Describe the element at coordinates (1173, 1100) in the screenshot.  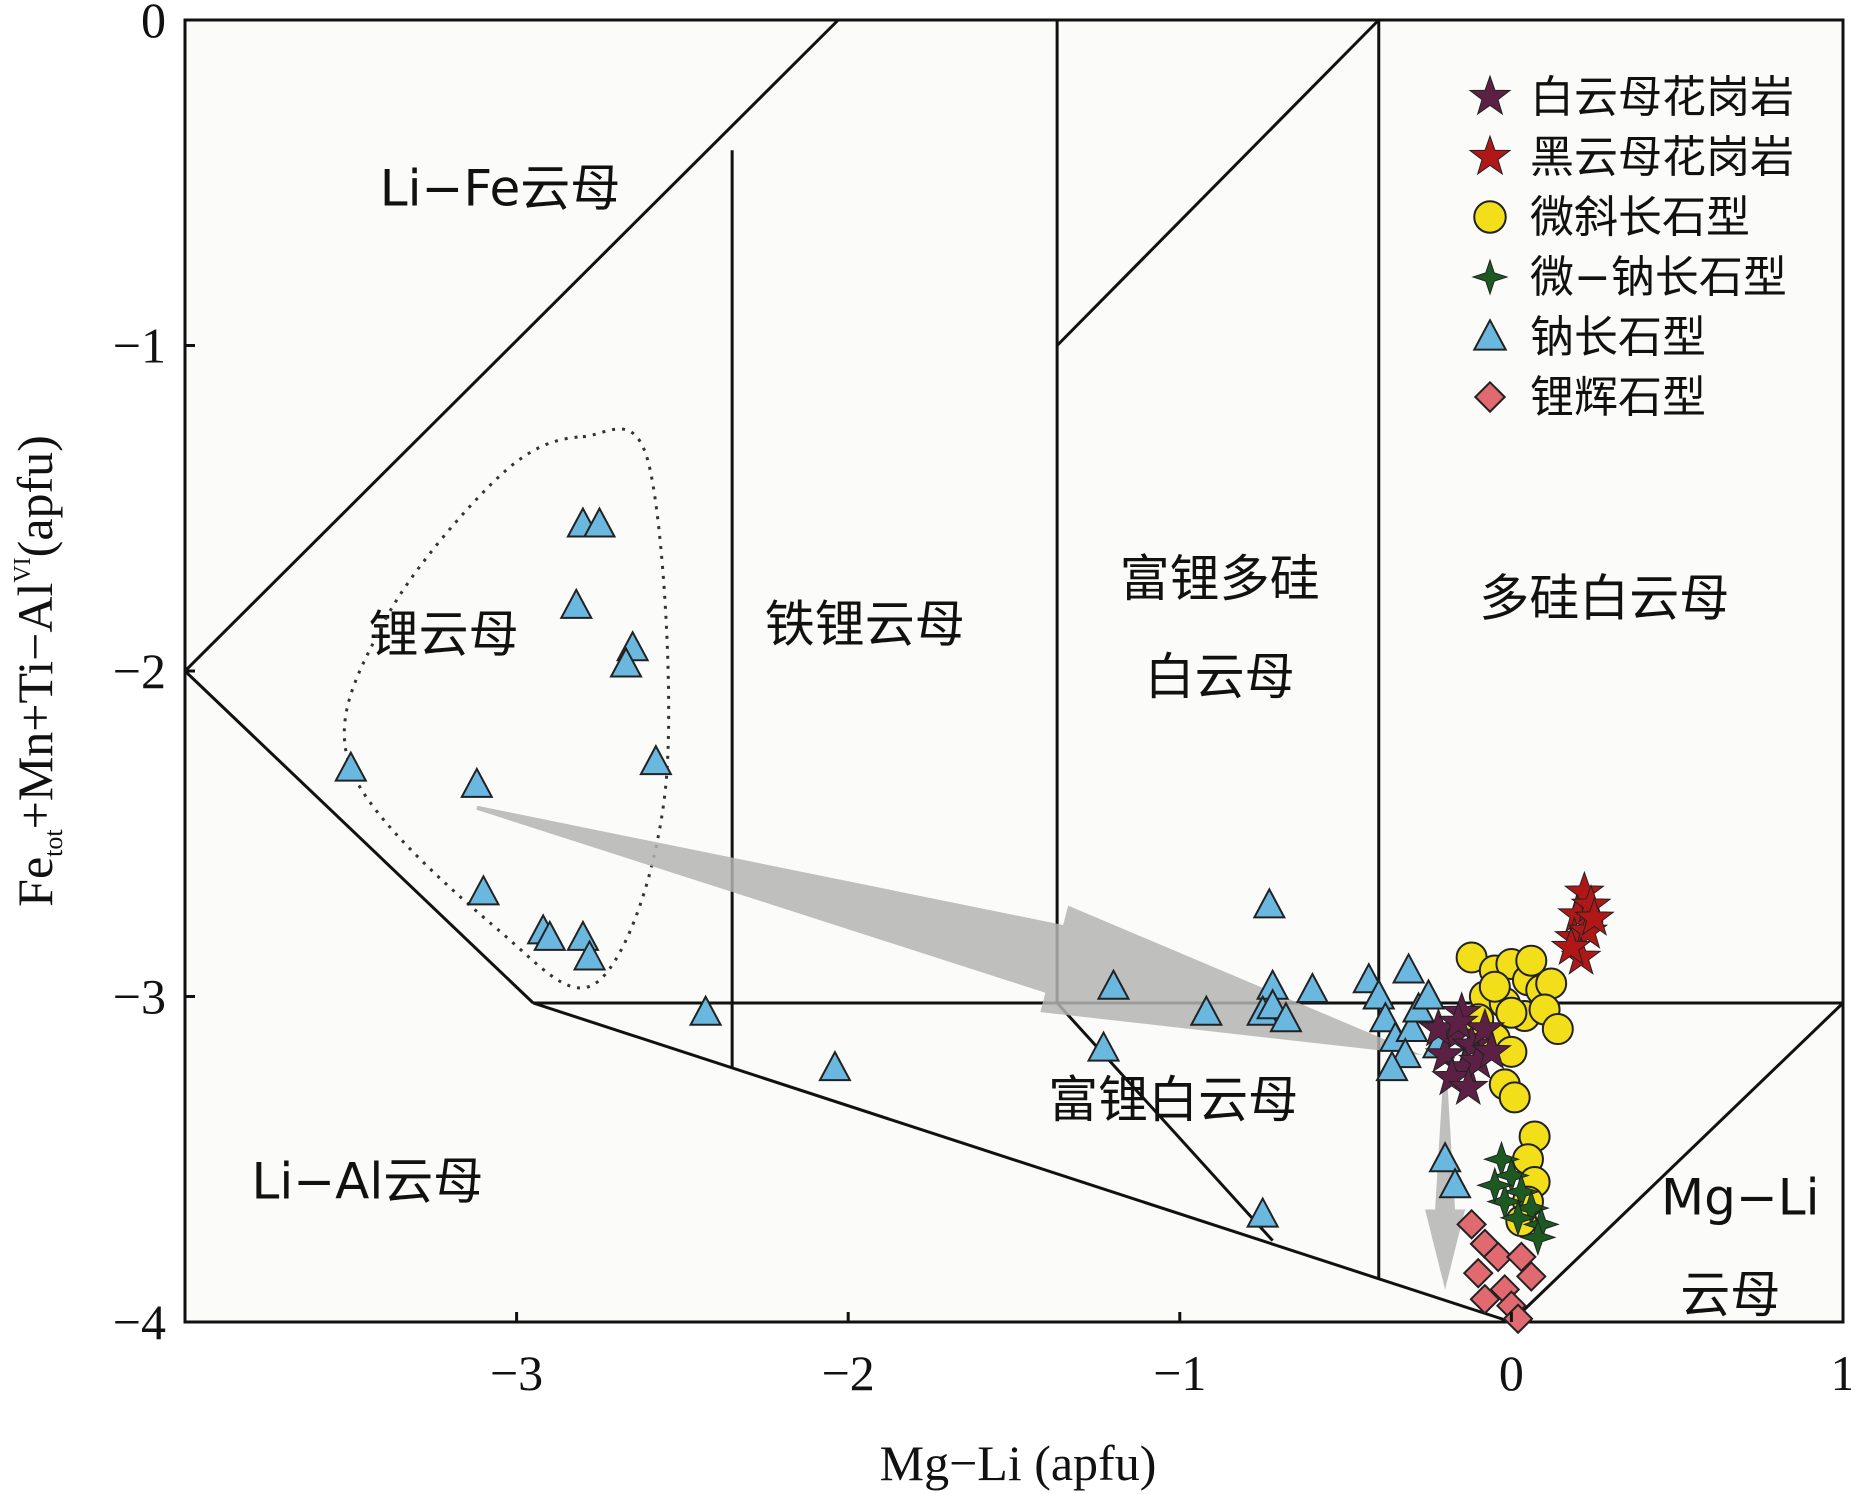
I see `region-label: 富锂白云母` at that location.